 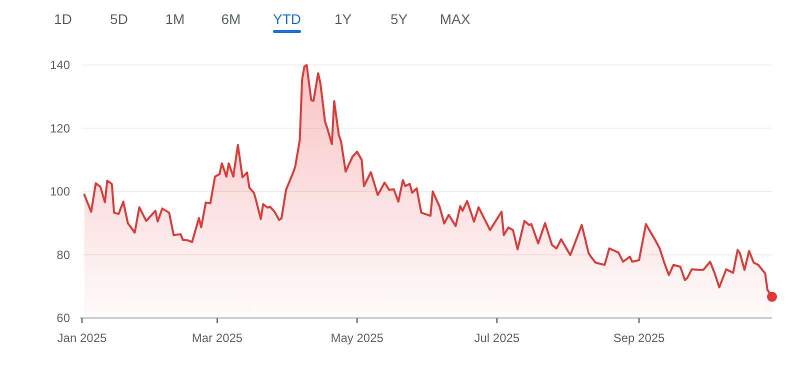 I want to click on y-tick-label: 100, so click(x=60, y=191).